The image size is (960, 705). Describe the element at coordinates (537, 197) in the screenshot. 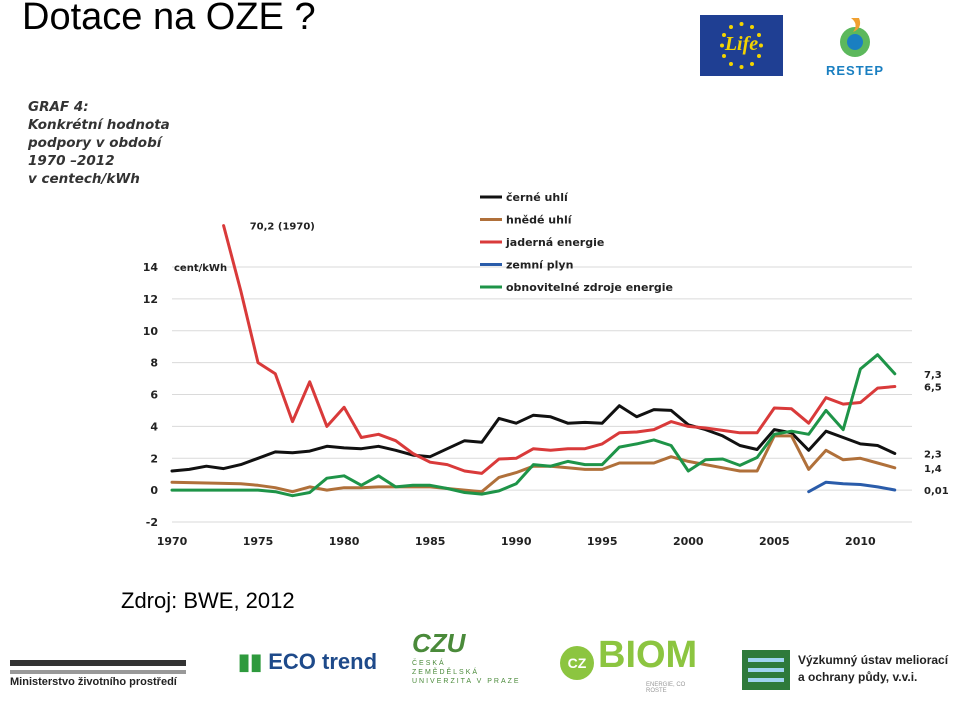

I see `legend-label: černé uhlí` at that location.